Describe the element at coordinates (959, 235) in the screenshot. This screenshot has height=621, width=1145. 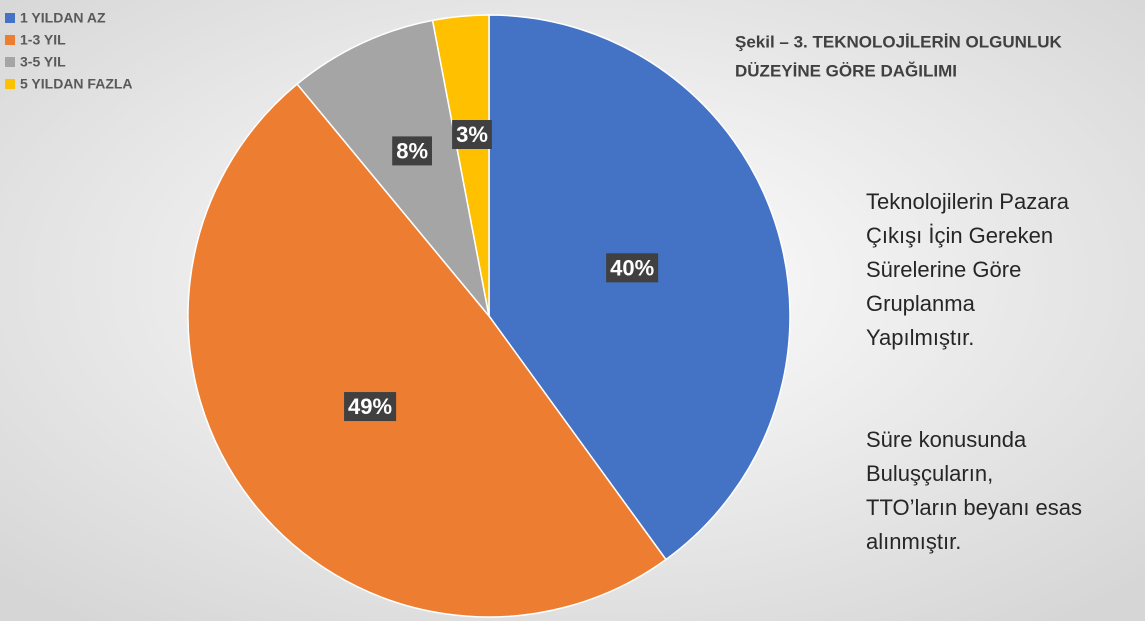
I see `annotation-line: Çıkışı İçin Gereken` at that location.